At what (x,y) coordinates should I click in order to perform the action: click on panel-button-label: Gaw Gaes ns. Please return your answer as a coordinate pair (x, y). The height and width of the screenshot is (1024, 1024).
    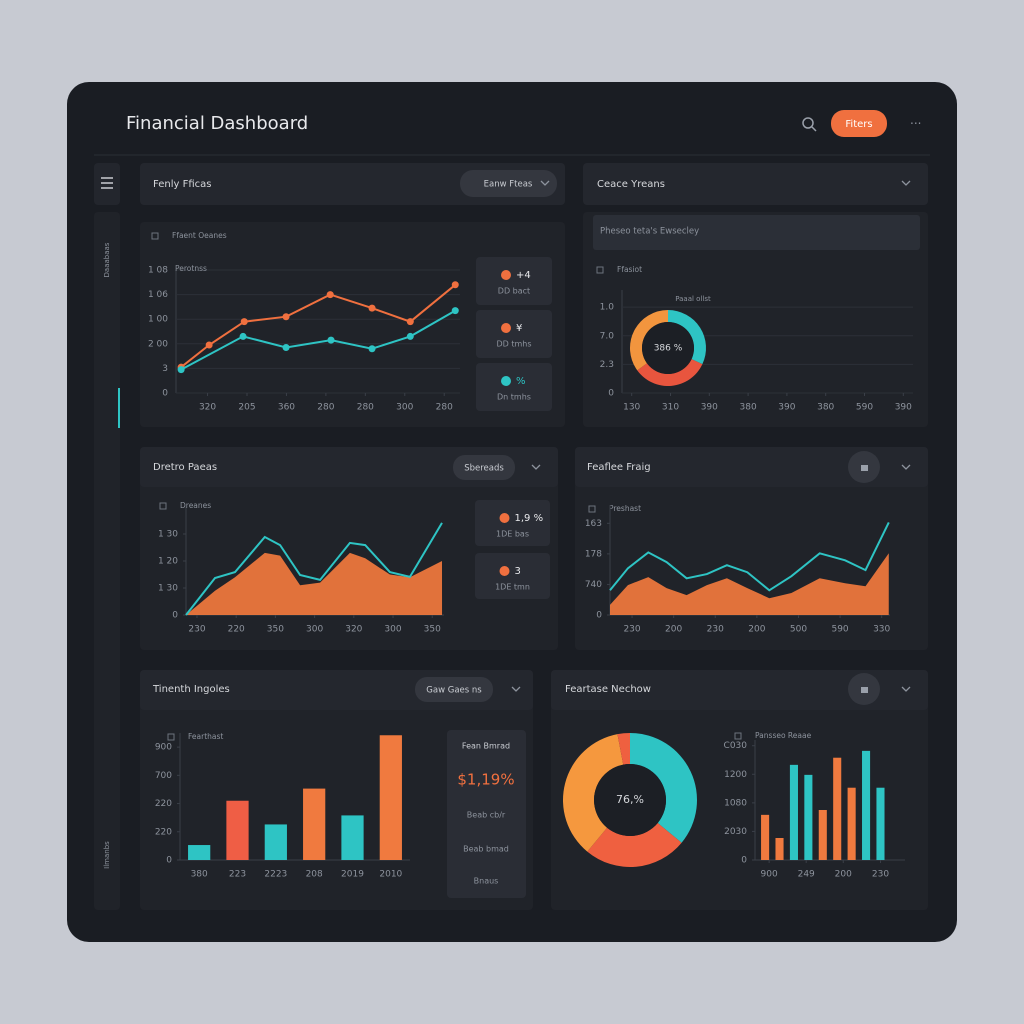
    Looking at the image, I should click on (454, 691).